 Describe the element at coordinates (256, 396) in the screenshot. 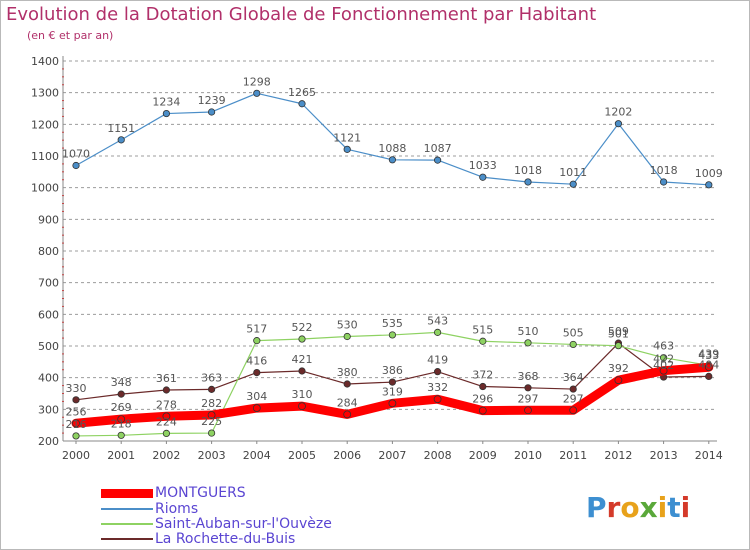

I see `data-label-montguers: 304` at that location.